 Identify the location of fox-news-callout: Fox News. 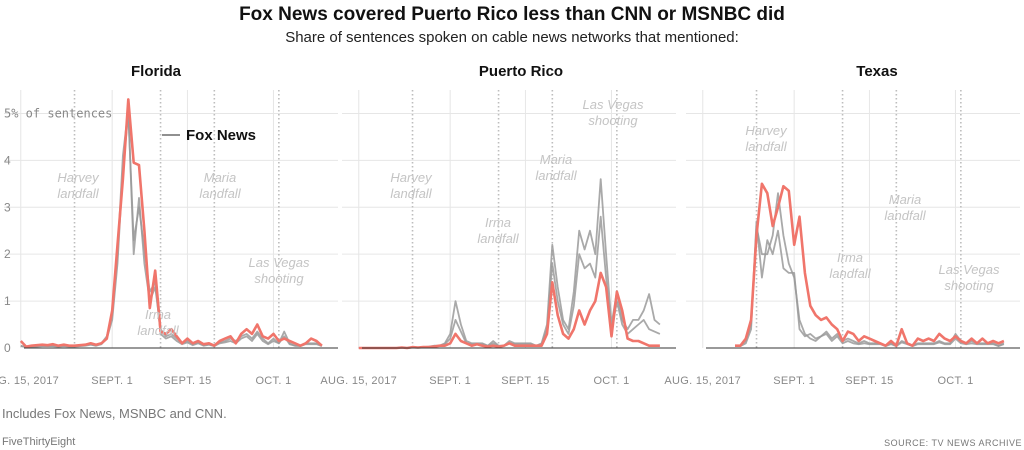
(221, 135).